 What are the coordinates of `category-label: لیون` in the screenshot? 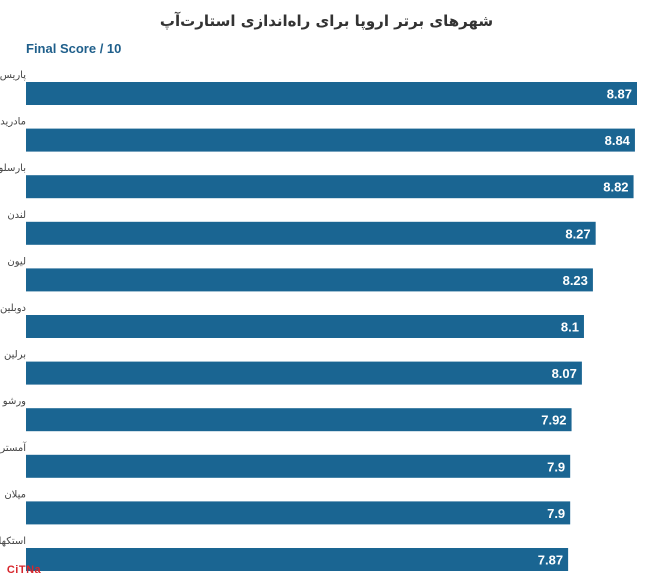 It's located at (16, 261).